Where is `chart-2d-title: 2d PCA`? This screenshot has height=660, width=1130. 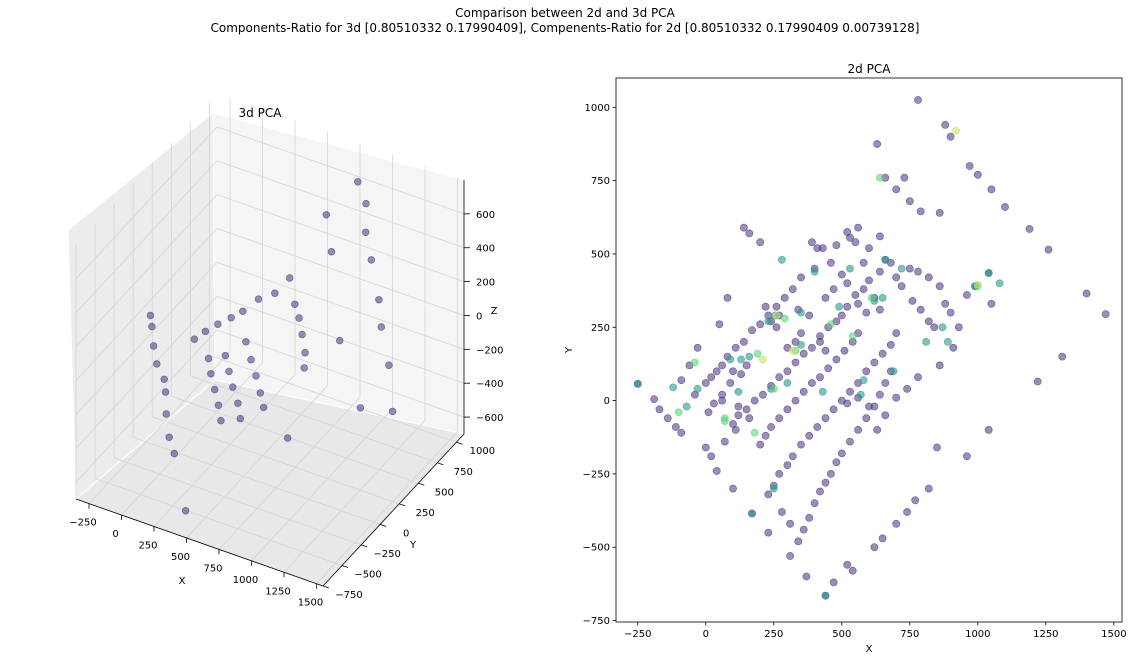 chart-2d-title: 2d PCA is located at coordinates (870, 69).